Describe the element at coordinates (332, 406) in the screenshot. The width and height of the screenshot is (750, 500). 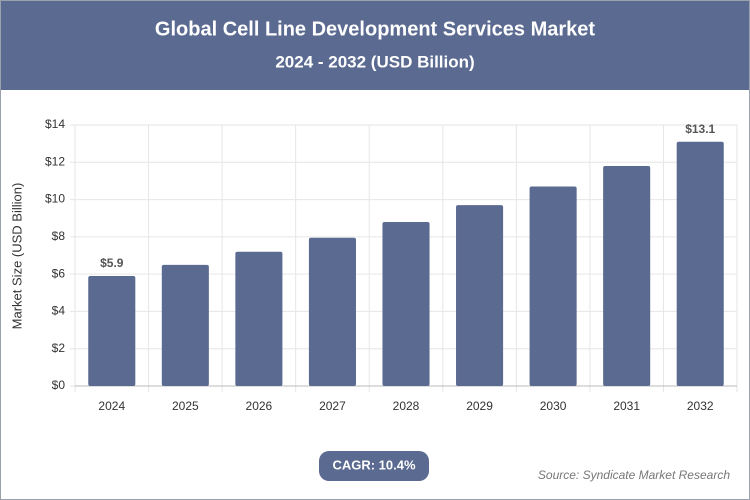
I see `x-tick-label: 2027` at that location.